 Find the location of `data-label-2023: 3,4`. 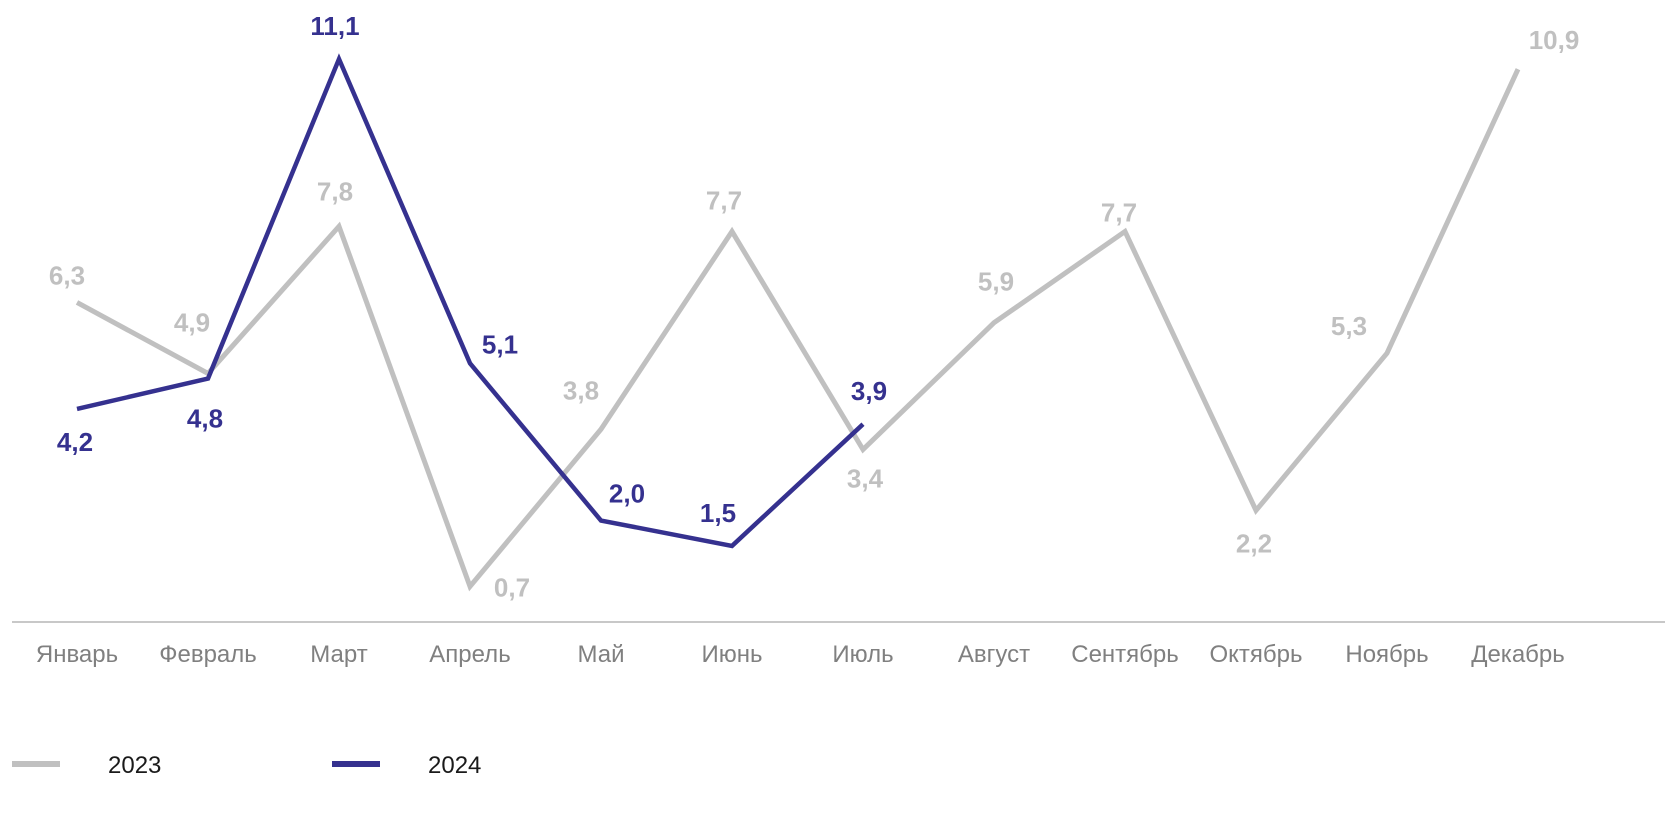

data-label-2023: 3,4 is located at coordinates (865, 479).